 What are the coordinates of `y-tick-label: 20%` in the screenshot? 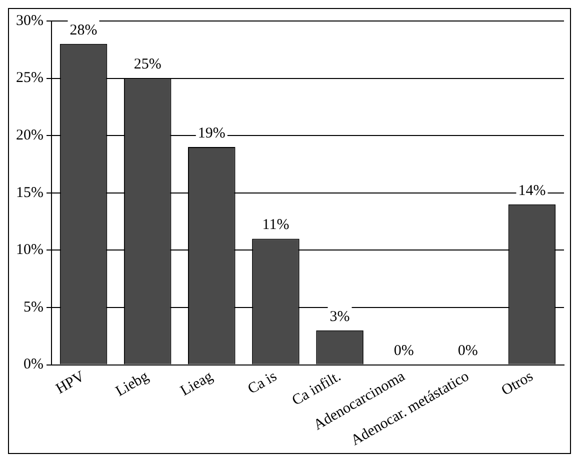 It's located at (30, 136).